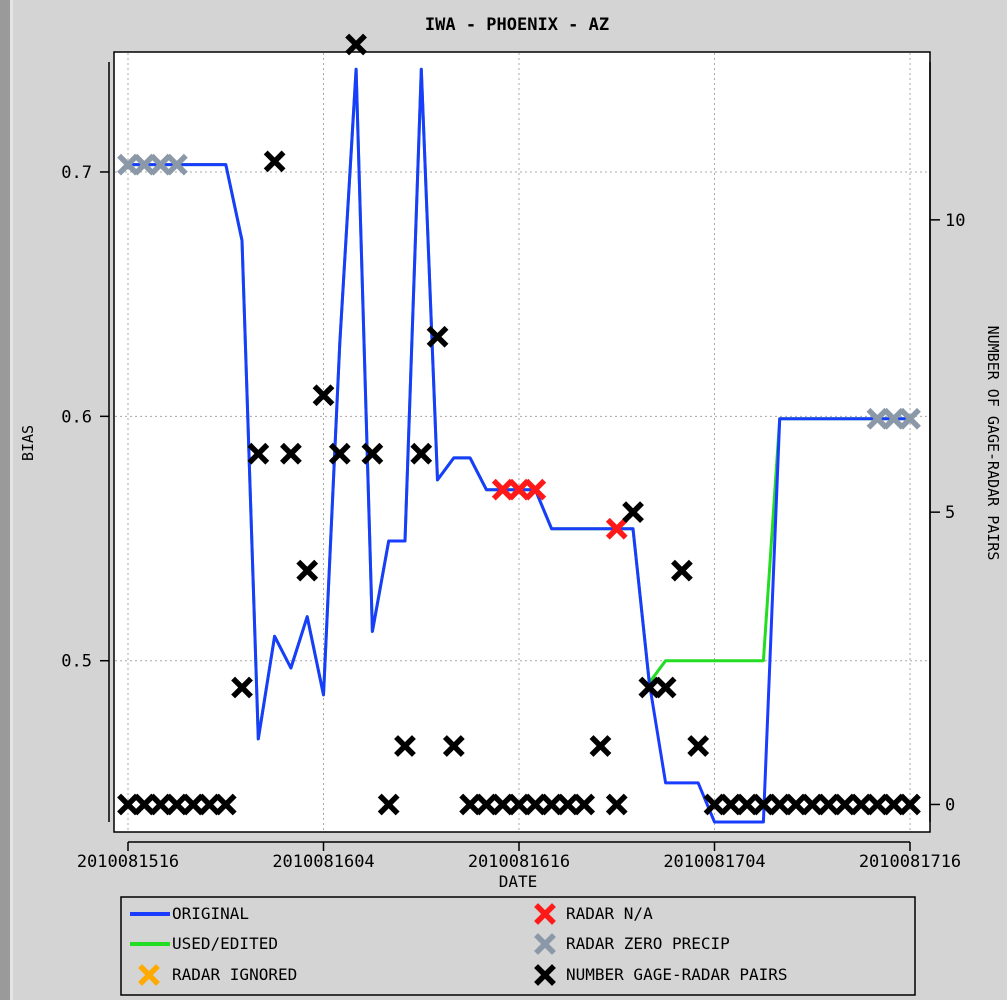  What do you see at coordinates (28, 443) in the screenshot?
I see `y-axis-label: BIAS` at bounding box center [28, 443].